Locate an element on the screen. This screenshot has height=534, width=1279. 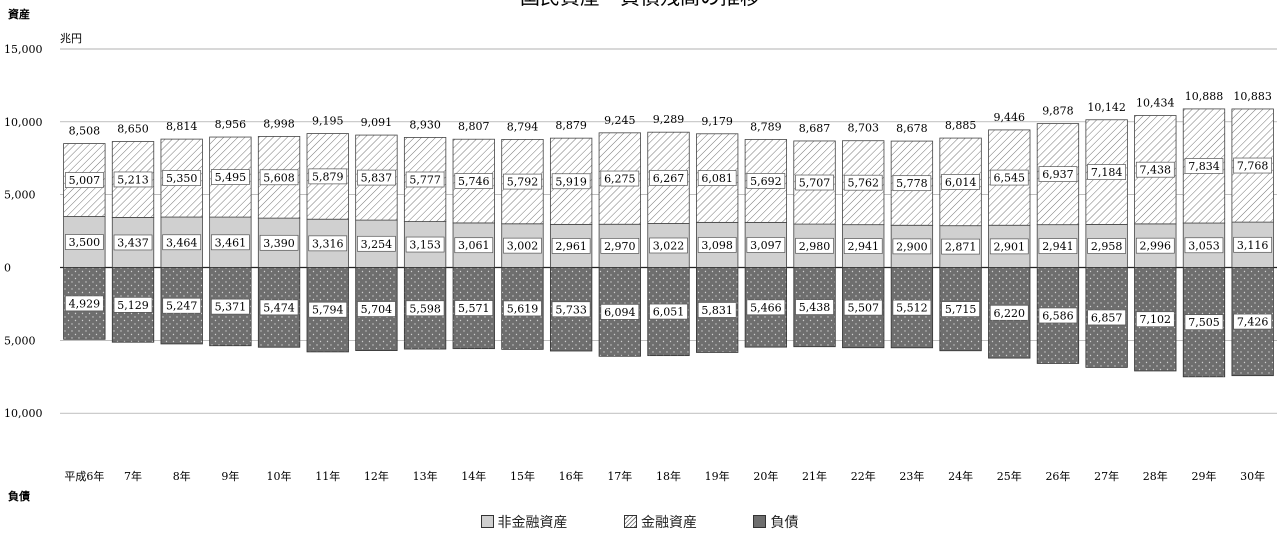
data-label-nonfinancial: 3,254 is located at coordinates (377, 244).